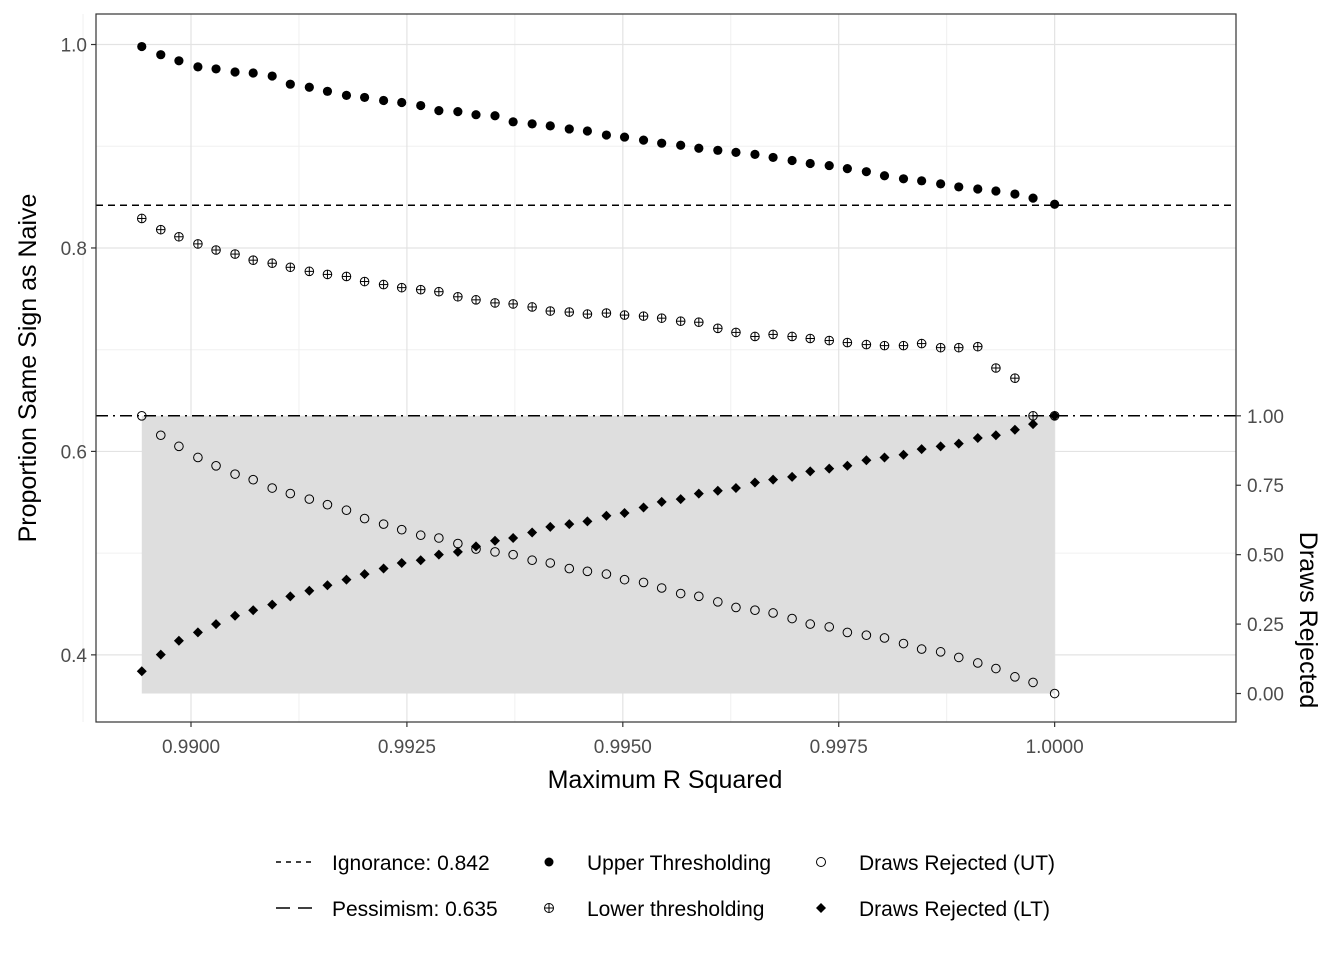  I want to click on y-tick-label: 0.6, so click(74, 452).